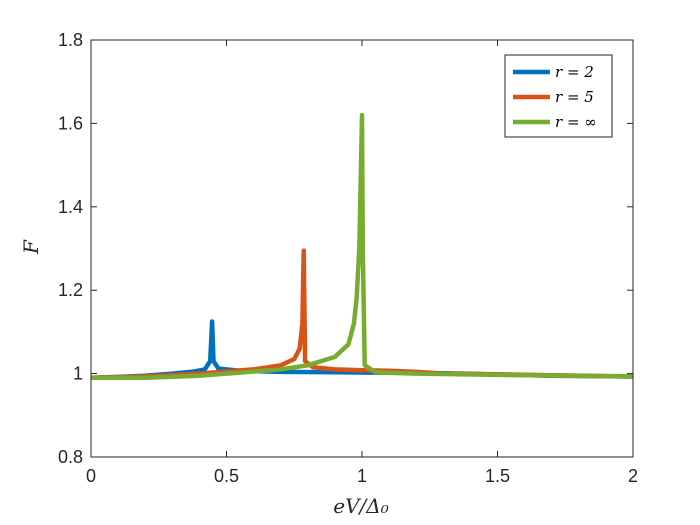  I want to click on x-tick-label: 0.5, so click(226, 476).